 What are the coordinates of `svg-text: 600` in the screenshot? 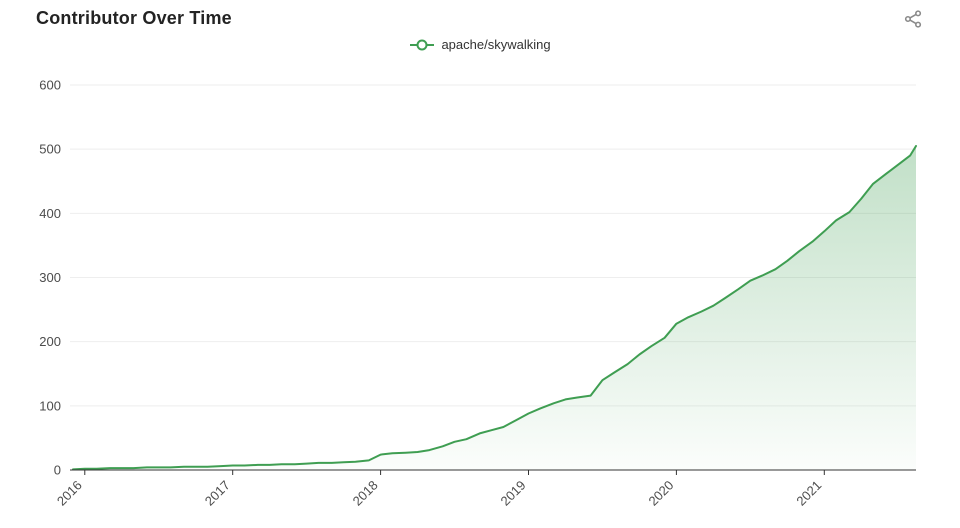 It's located at (50, 85).